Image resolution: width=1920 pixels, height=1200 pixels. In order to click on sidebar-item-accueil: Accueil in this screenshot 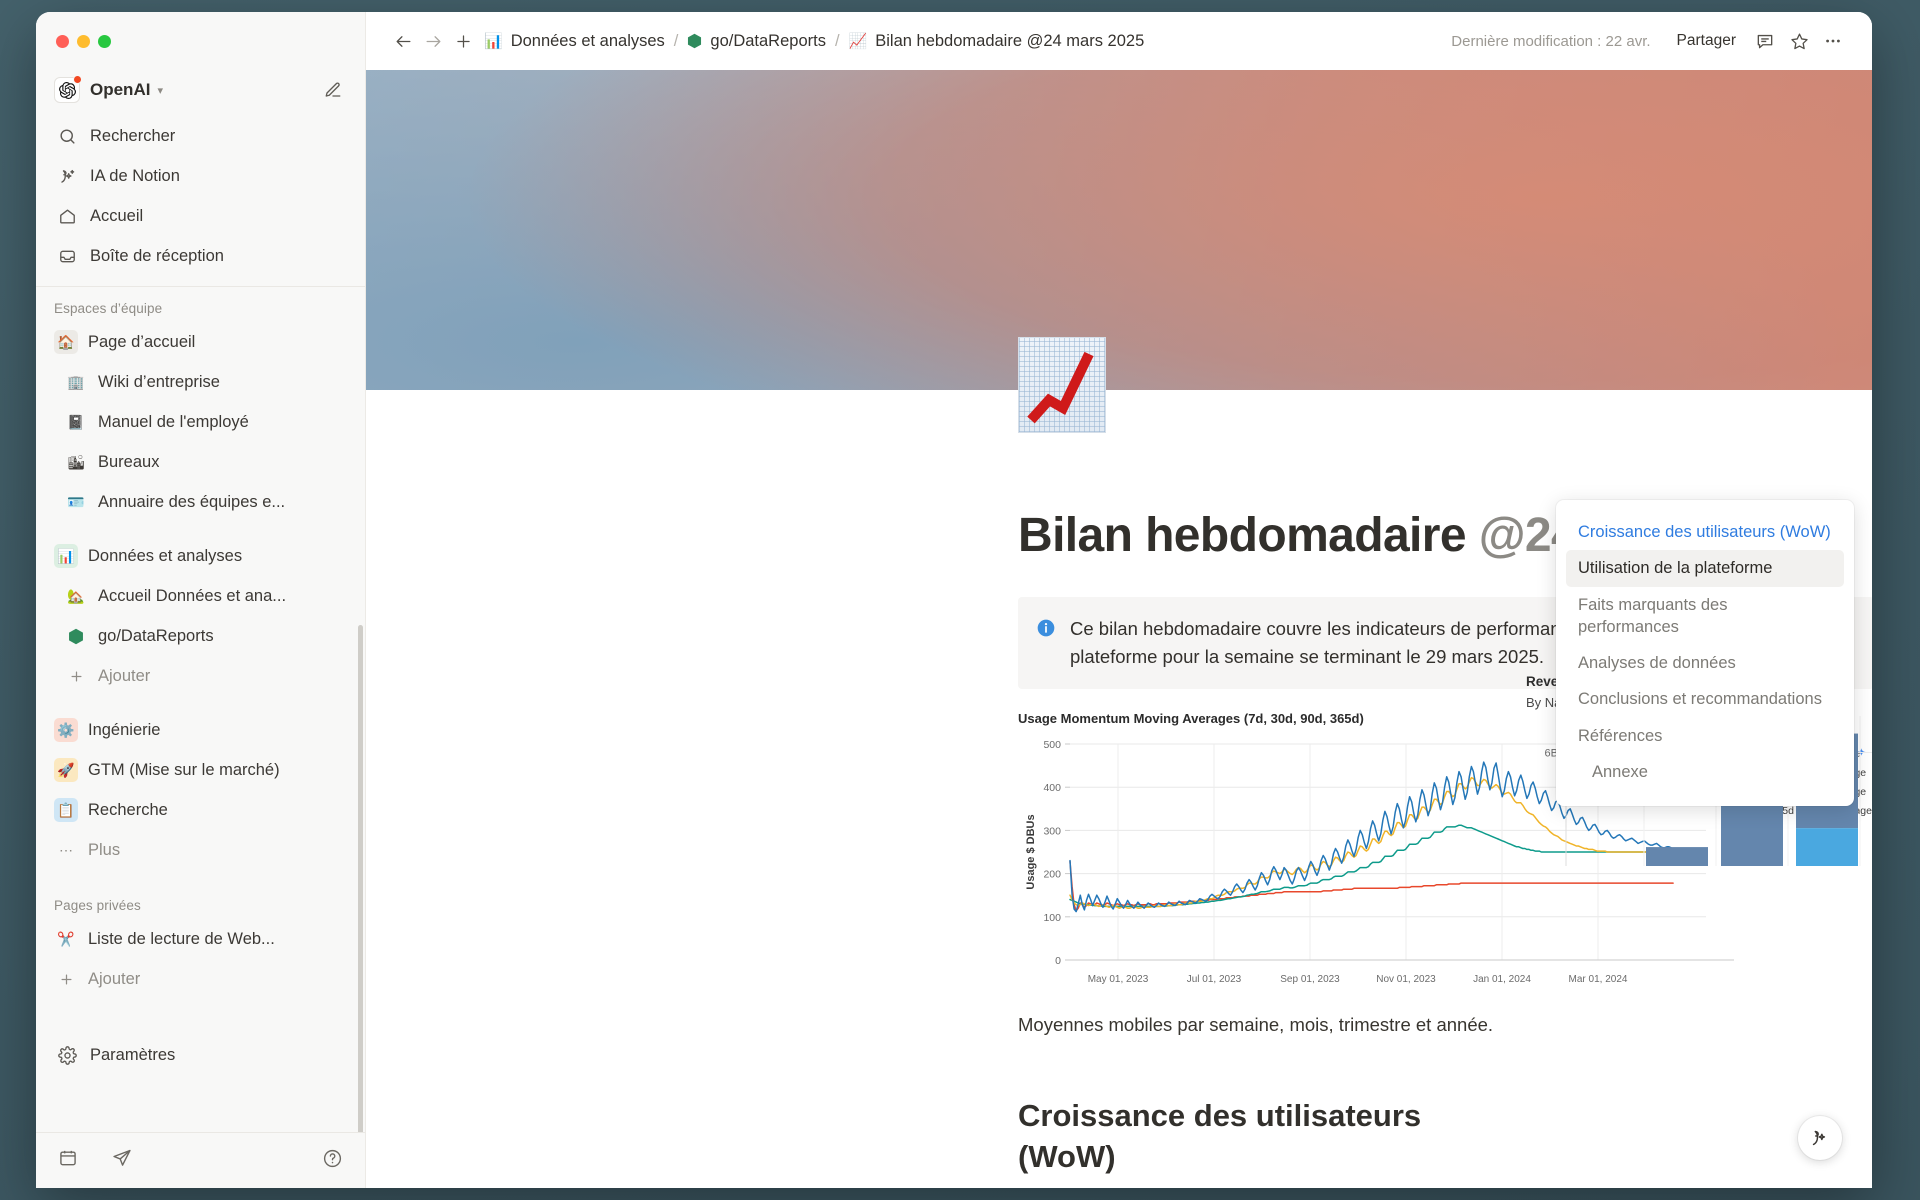, I will do `click(200, 216)`.